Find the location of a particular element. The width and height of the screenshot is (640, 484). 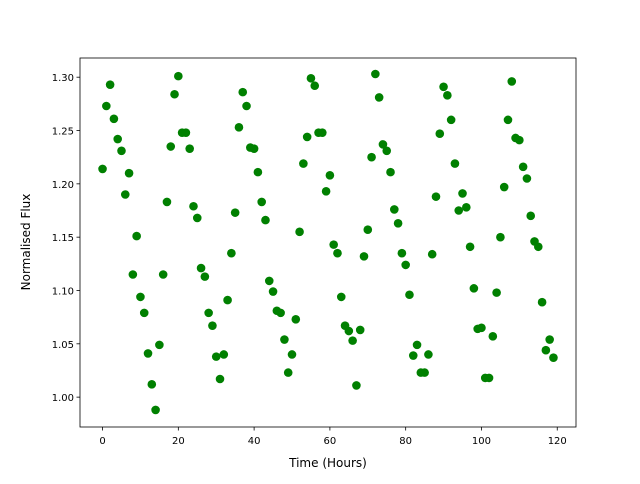

y-tick-label: 1.20 is located at coordinates (63, 185).